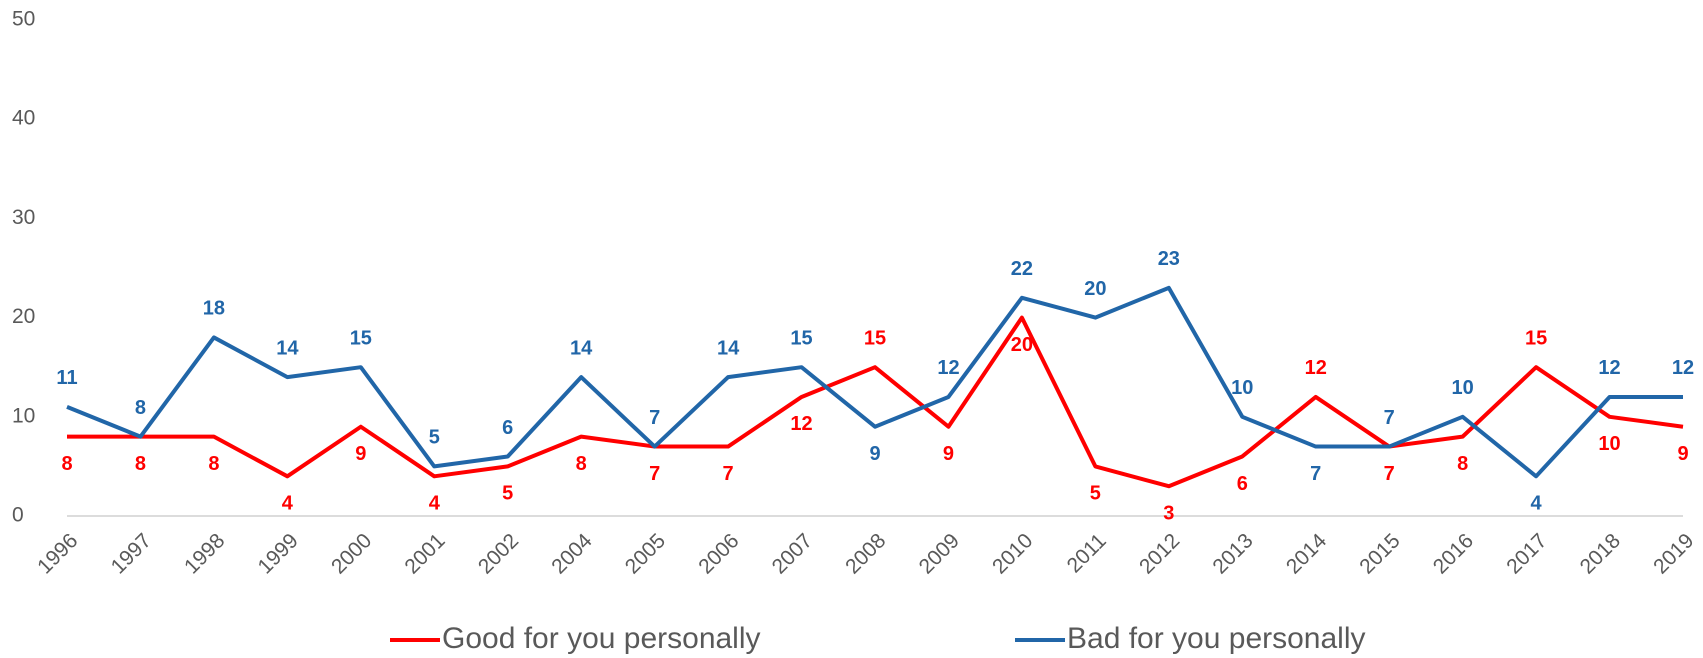 The height and width of the screenshot is (658, 1703). I want to click on x-tick-label: 2016, so click(1453, 553).